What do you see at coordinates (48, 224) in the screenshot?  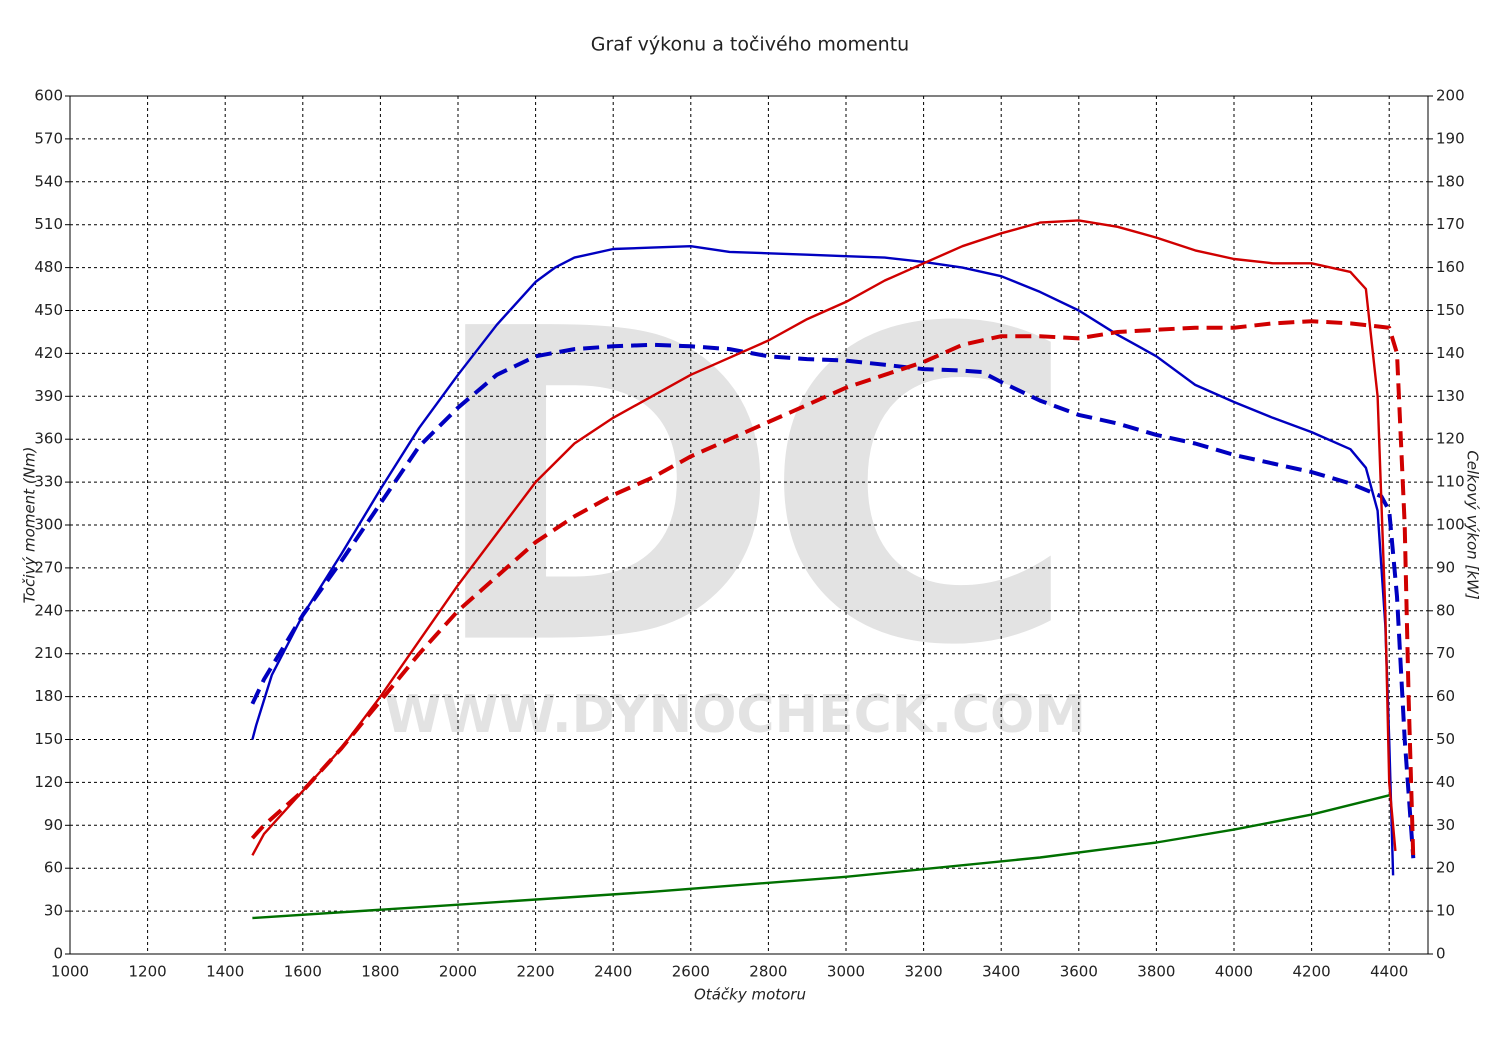 I see `y-tick-label: 510` at bounding box center [48, 224].